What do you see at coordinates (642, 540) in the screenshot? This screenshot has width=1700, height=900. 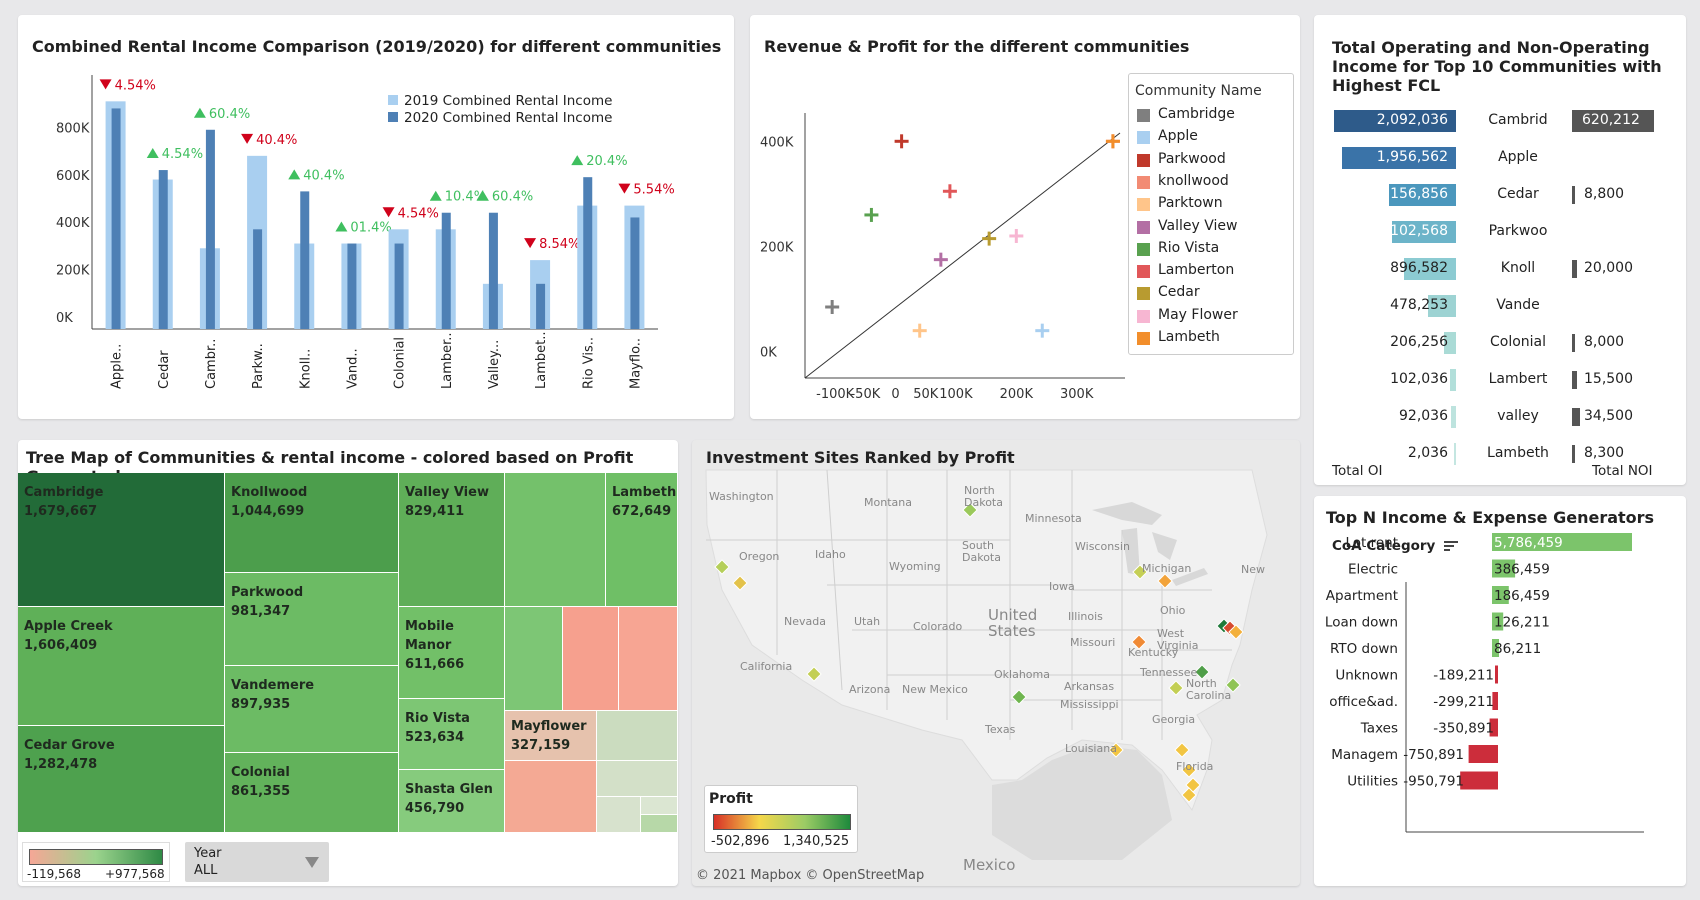 I see `treemap-cell-lambeth: Lambeth 672,649` at bounding box center [642, 540].